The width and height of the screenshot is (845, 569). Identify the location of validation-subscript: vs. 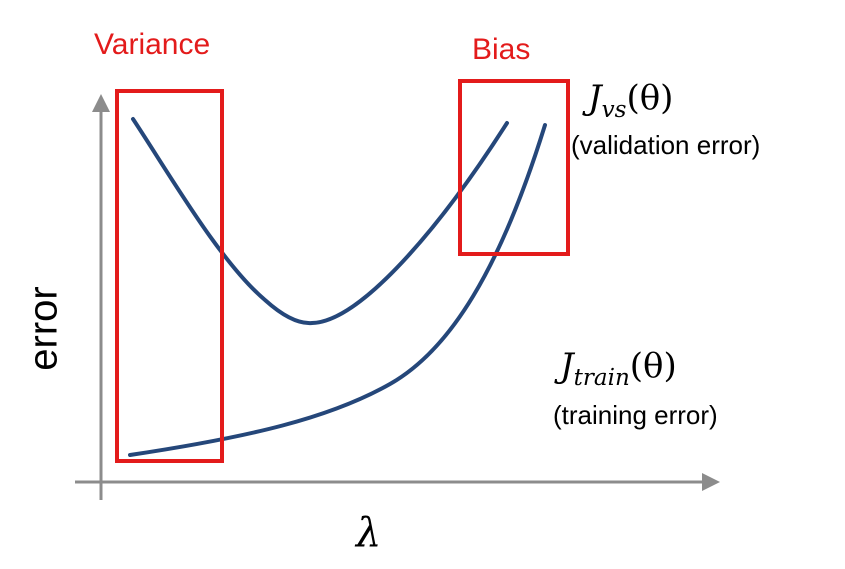
(614, 110).